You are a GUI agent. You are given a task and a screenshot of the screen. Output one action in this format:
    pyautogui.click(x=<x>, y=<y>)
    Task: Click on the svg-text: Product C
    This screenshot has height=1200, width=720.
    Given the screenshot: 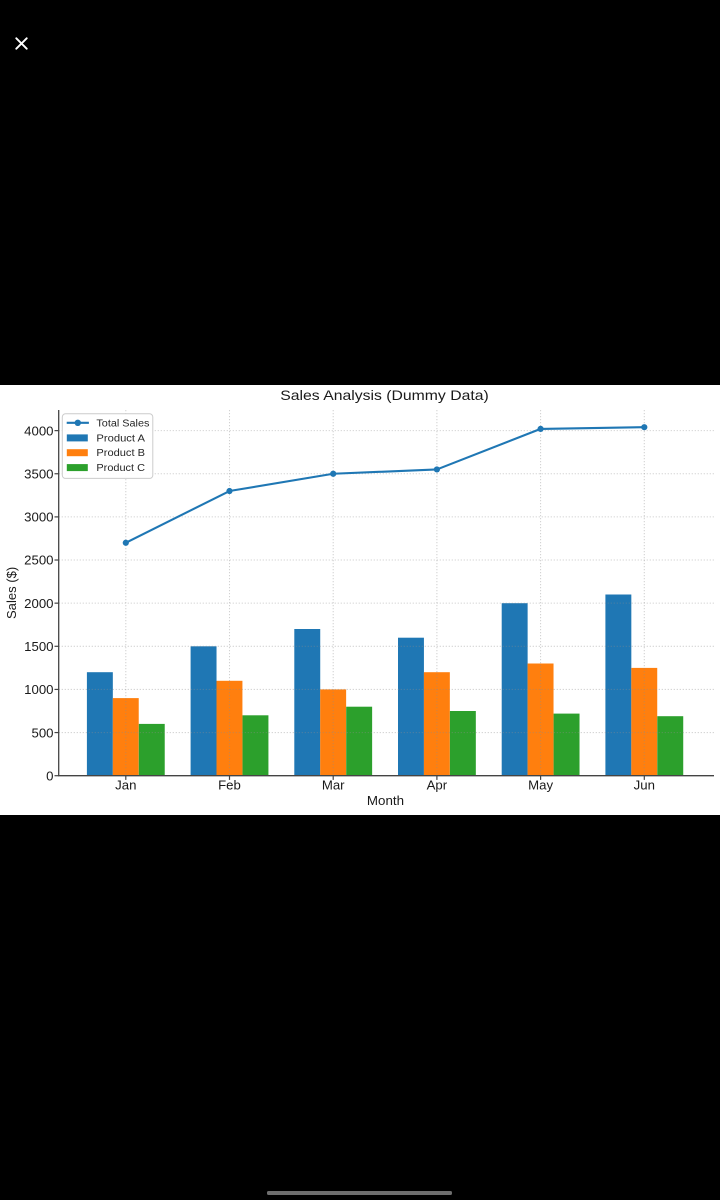 What is the action you would take?
    pyautogui.click(x=120, y=468)
    